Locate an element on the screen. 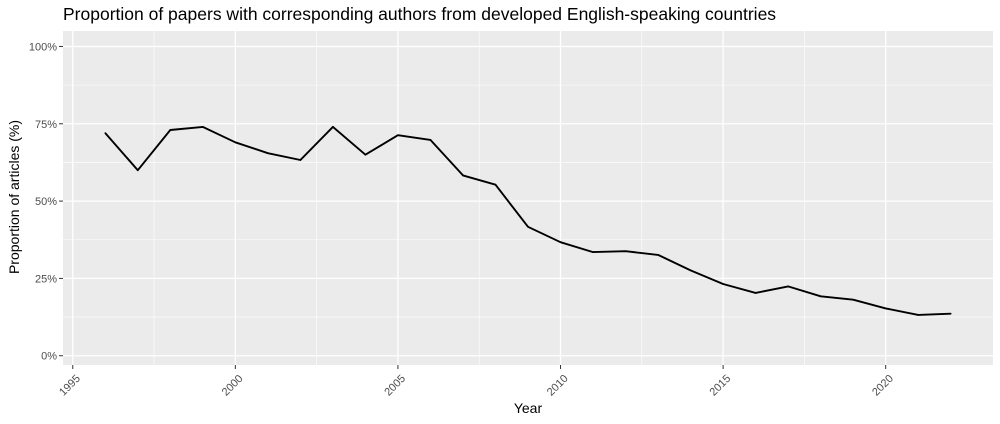 This screenshot has height=424, width=1000. y-axis: 0% 25% 50% 75% 100% is located at coordinates (46, 202).